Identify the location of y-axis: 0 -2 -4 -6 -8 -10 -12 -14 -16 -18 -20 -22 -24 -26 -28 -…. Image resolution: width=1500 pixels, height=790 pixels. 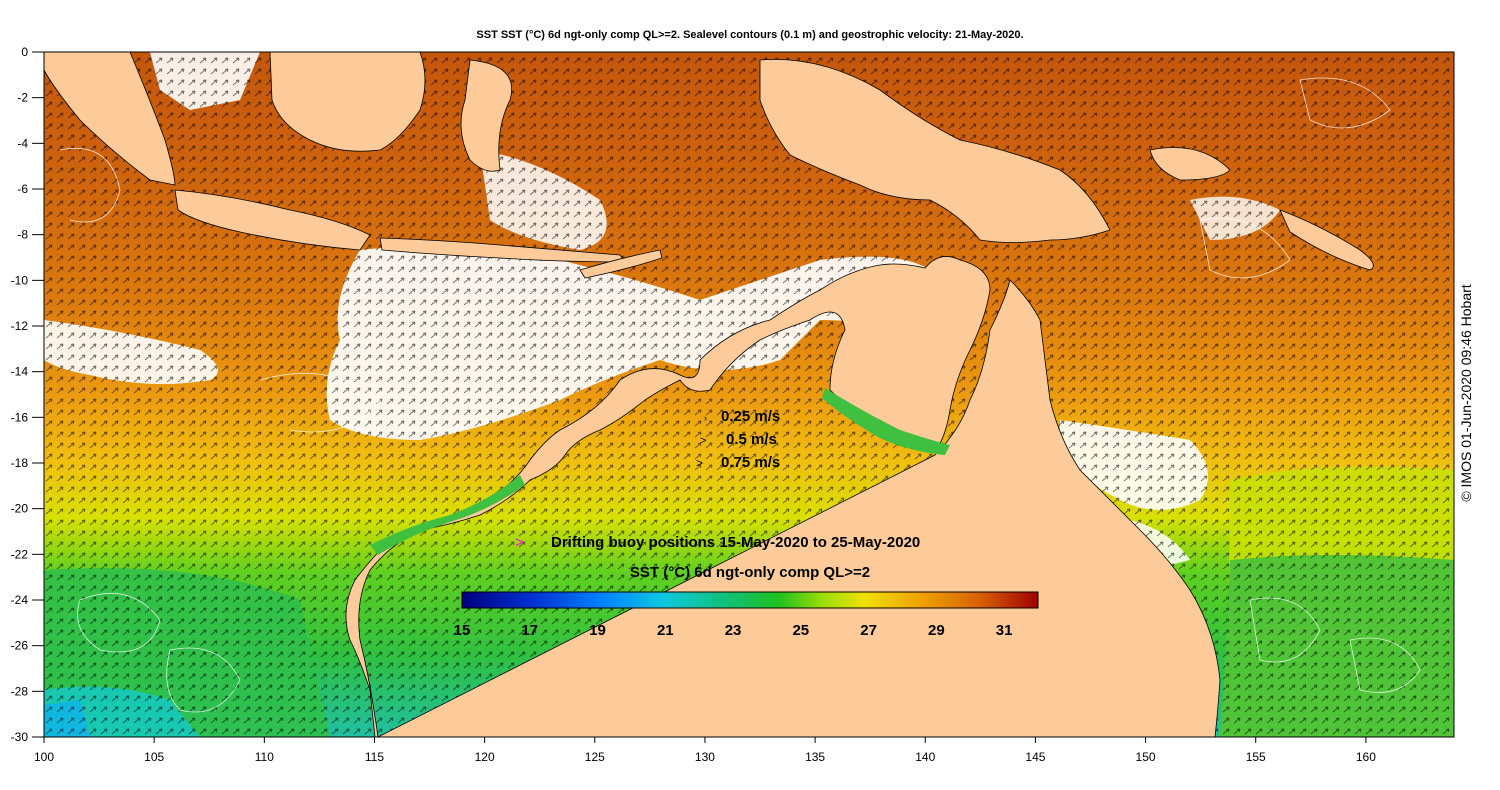
(27, 394).